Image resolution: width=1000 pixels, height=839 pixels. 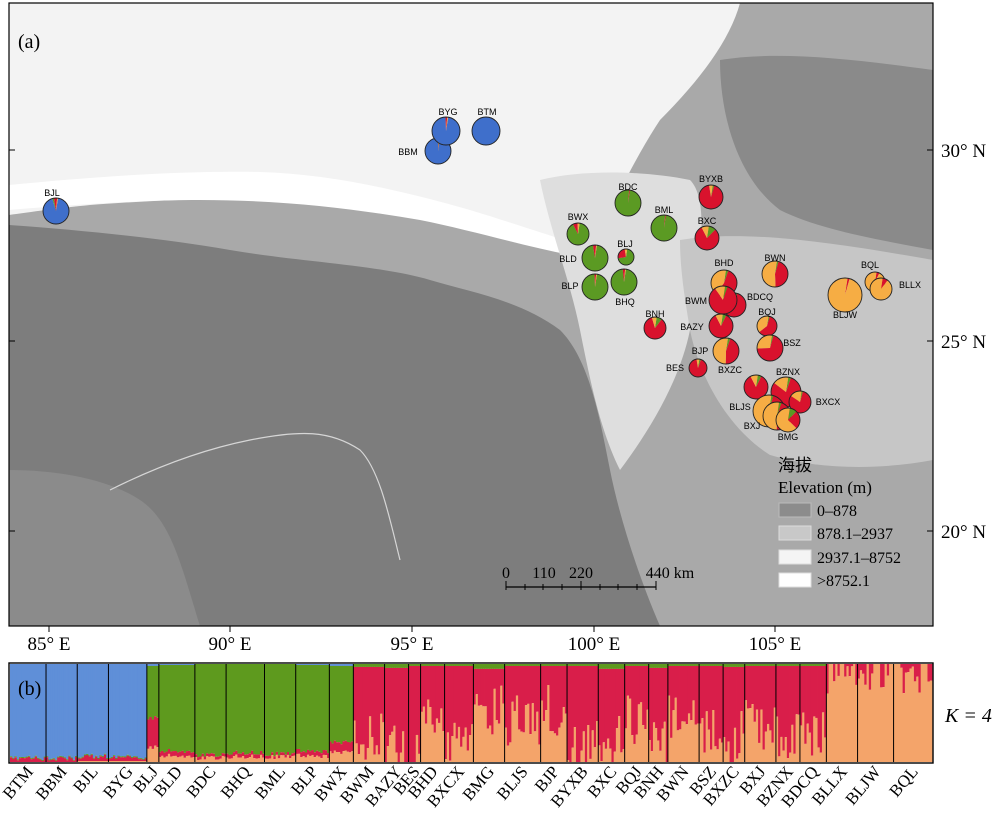 I want to click on pie-blp: BLP, so click(x=585, y=287).